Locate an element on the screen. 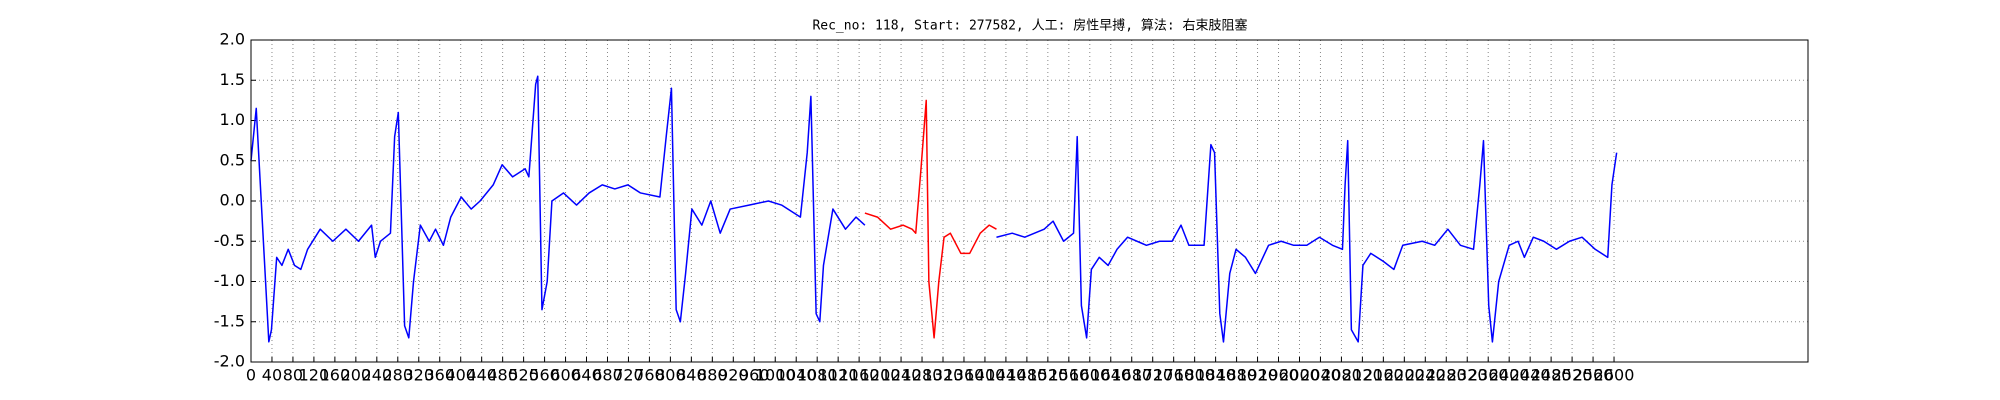 The width and height of the screenshot is (2000, 400). x-tick-label: 200 is located at coordinates (356, 375).